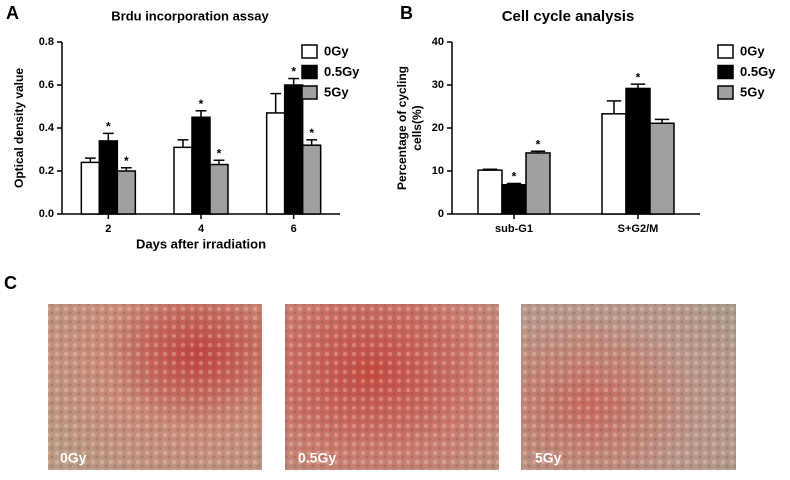 This screenshot has width=790, height=480. I want to click on x-axis-label: Days after irradiation, so click(201, 243).